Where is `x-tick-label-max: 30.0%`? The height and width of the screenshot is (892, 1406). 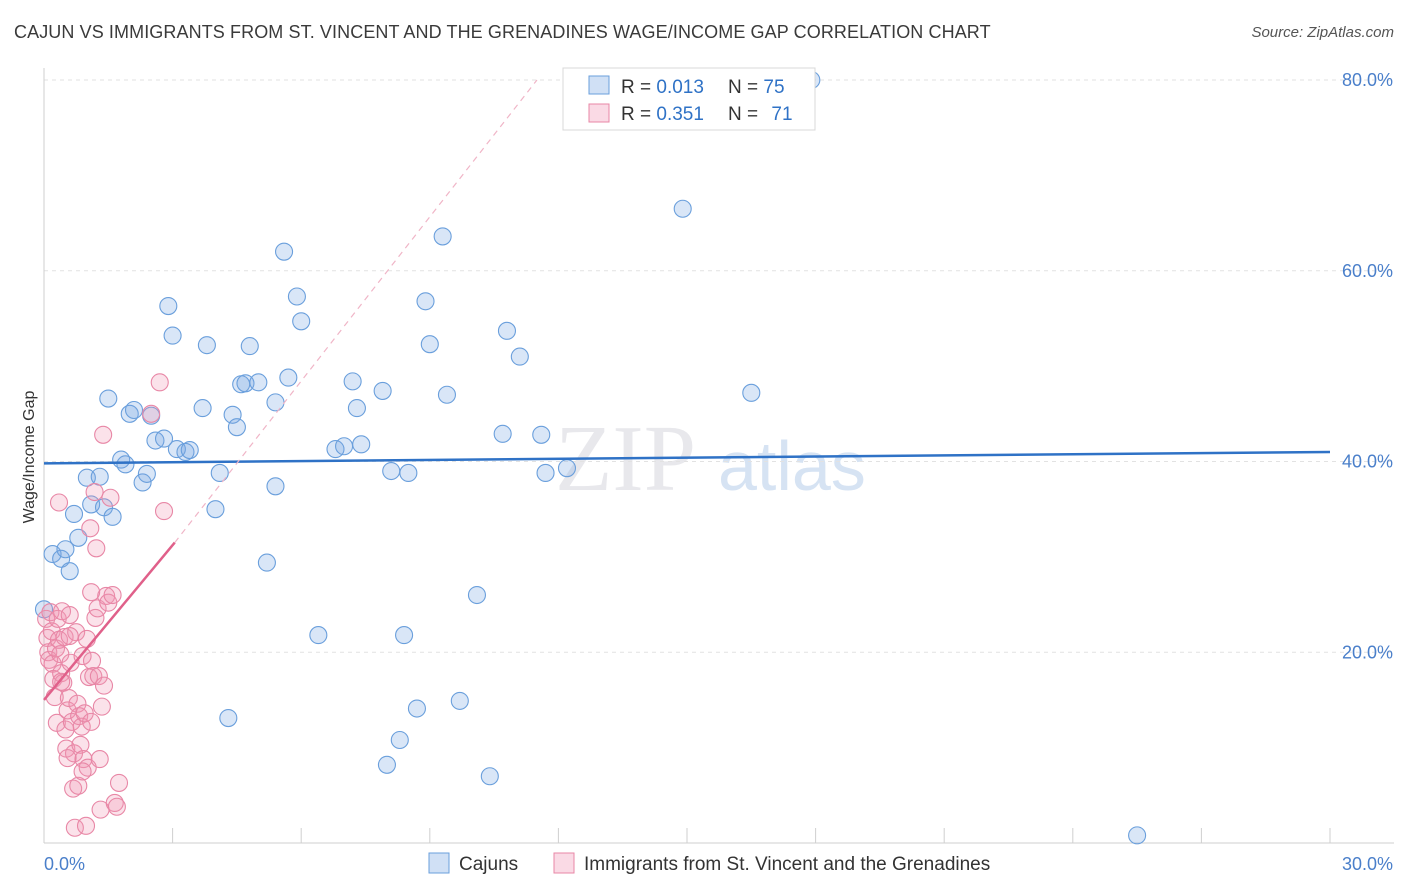 x-tick-label-max: 30.0% is located at coordinates (1367, 864).